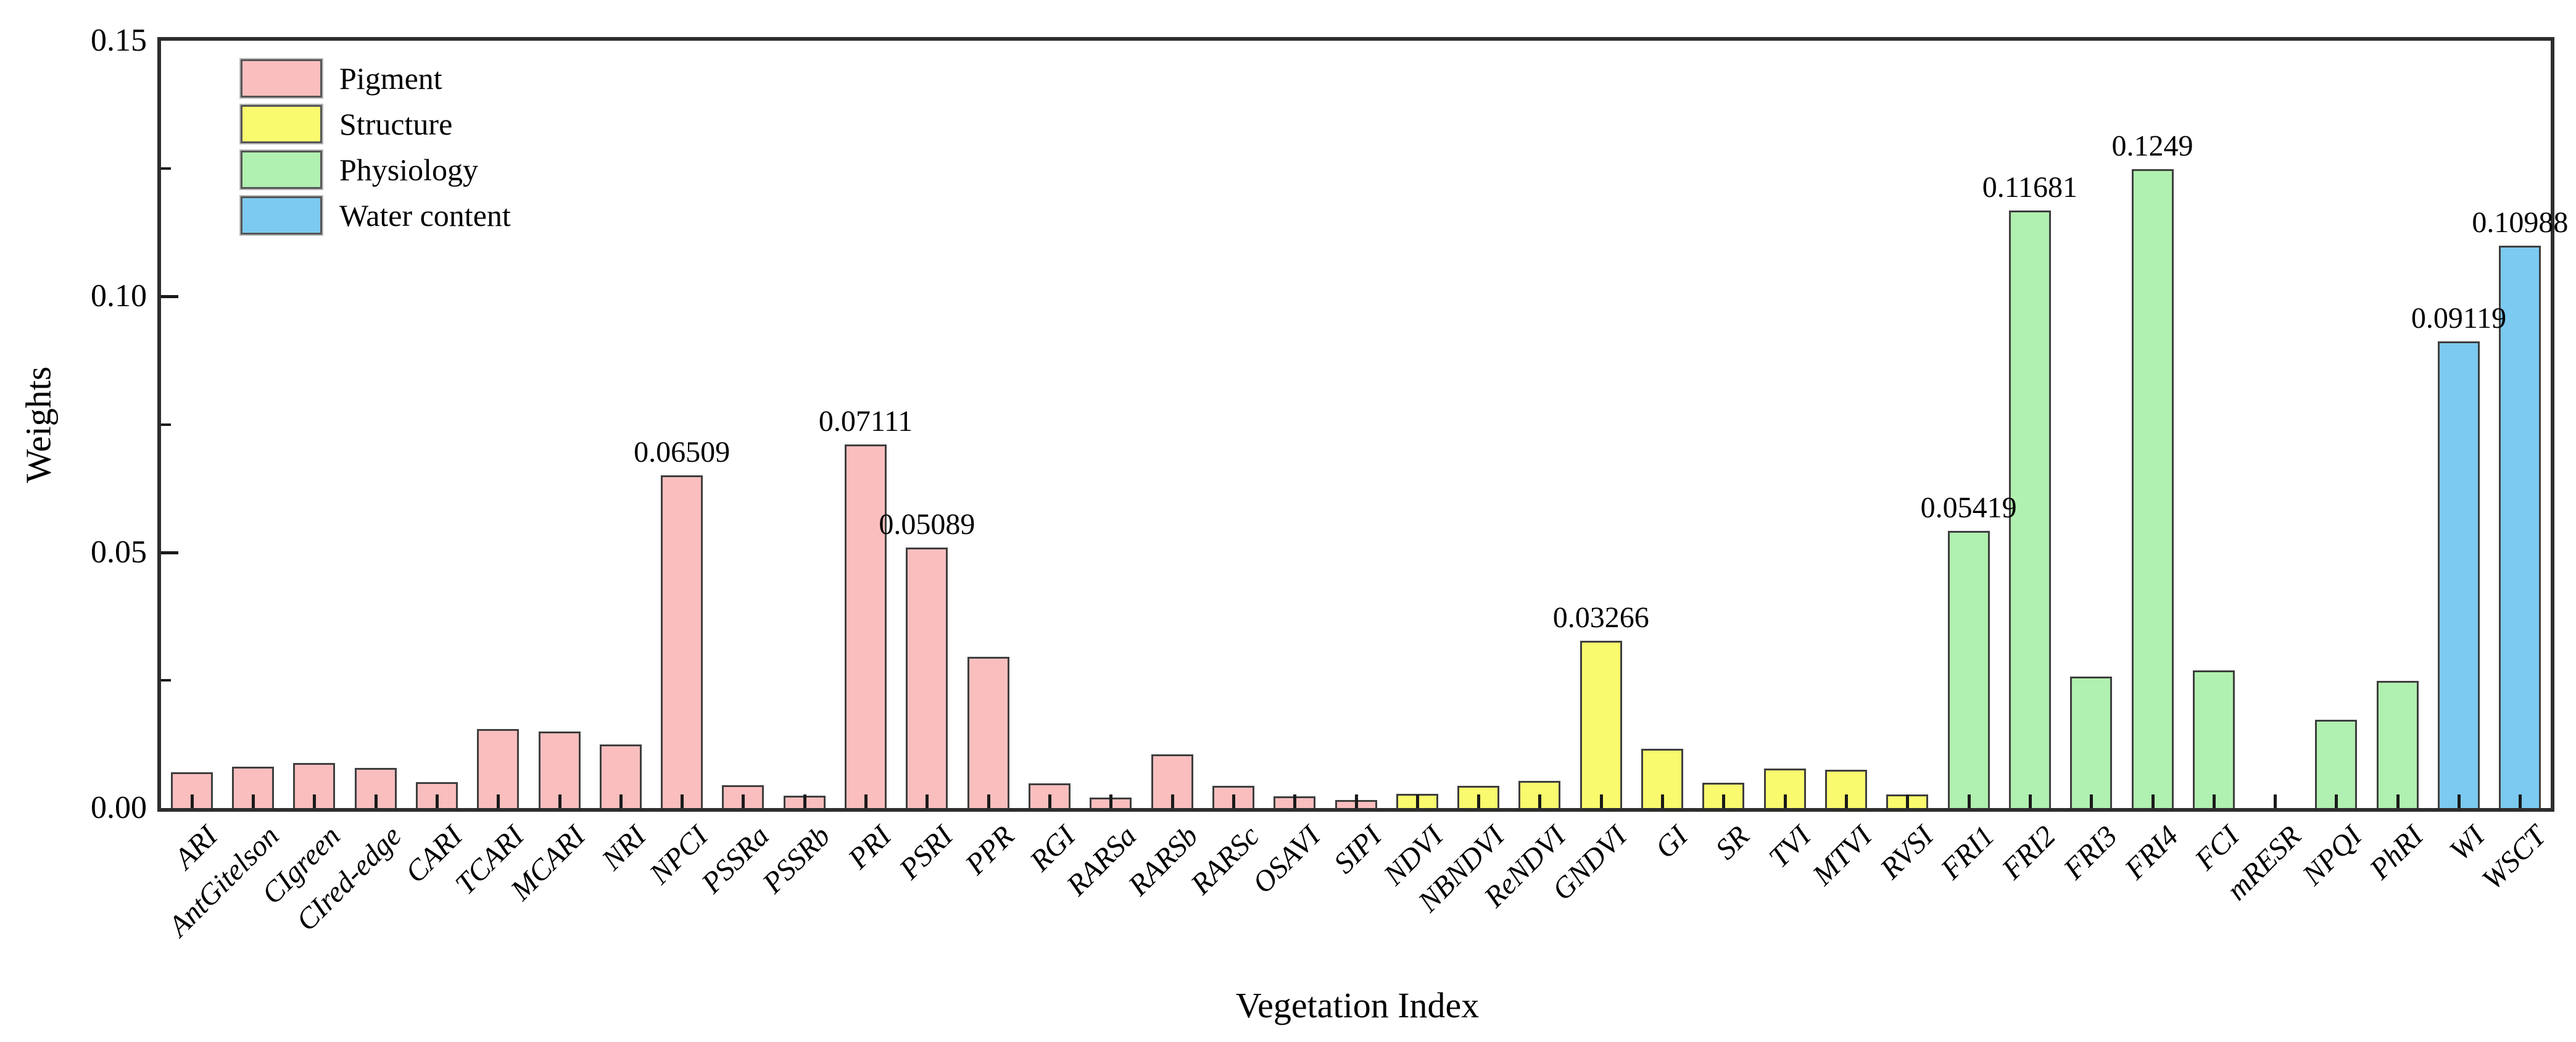 This screenshot has height=1042, width=2576. What do you see at coordinates (927, 678) in the screenshot?
I see `bar-PSRI` at bounding box center [927, 678].